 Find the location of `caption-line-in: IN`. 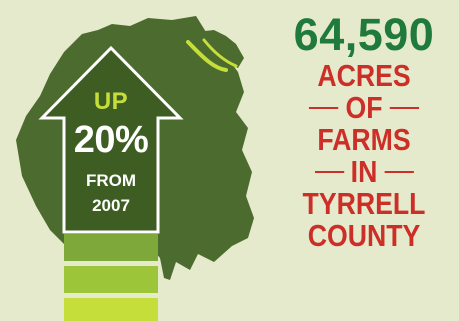

caption-line-in: IN is located at coordinates (364, 172).